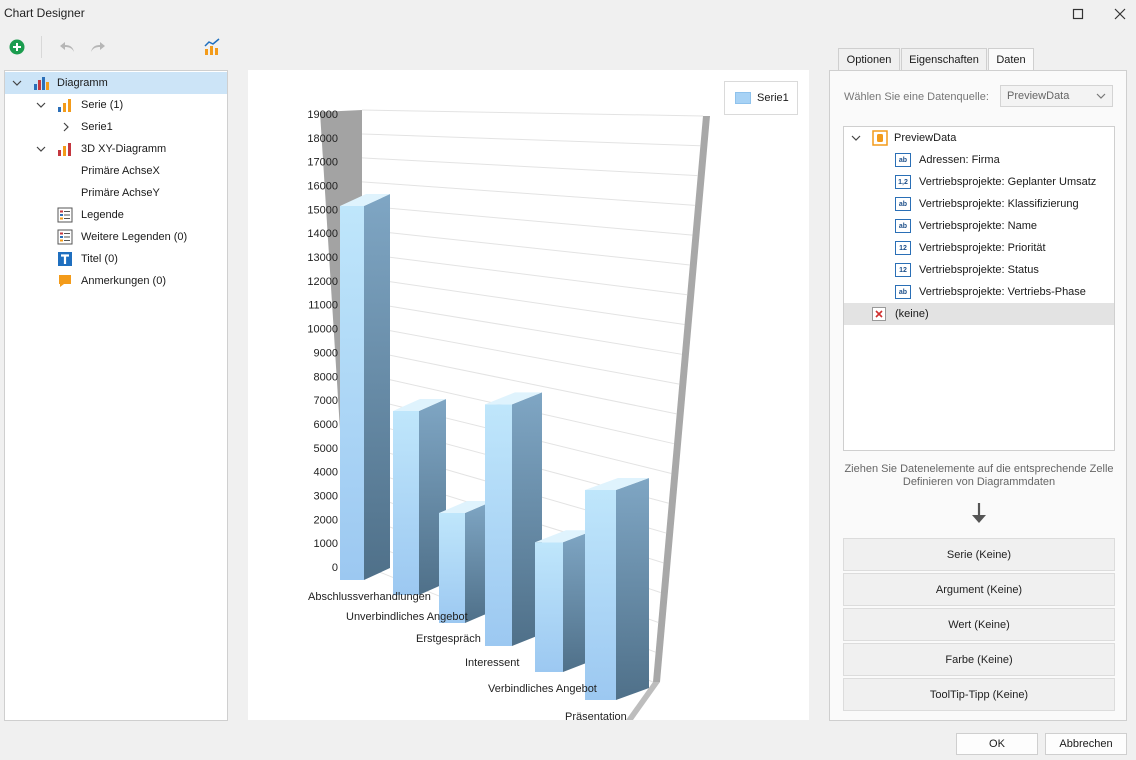 The image size is (1136, 760). I want to click on maximize-button, so click(1078, 14).